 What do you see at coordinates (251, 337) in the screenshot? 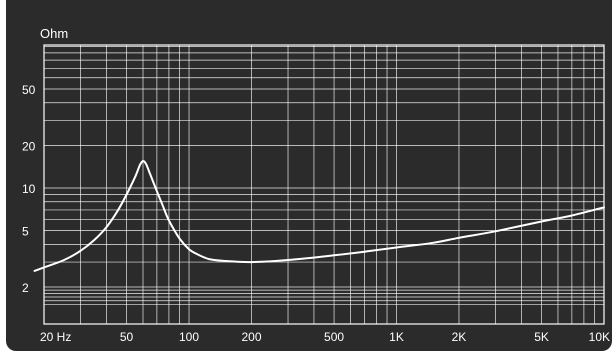
I see `x-tick-label: 200` at bounding box center [251, 337].